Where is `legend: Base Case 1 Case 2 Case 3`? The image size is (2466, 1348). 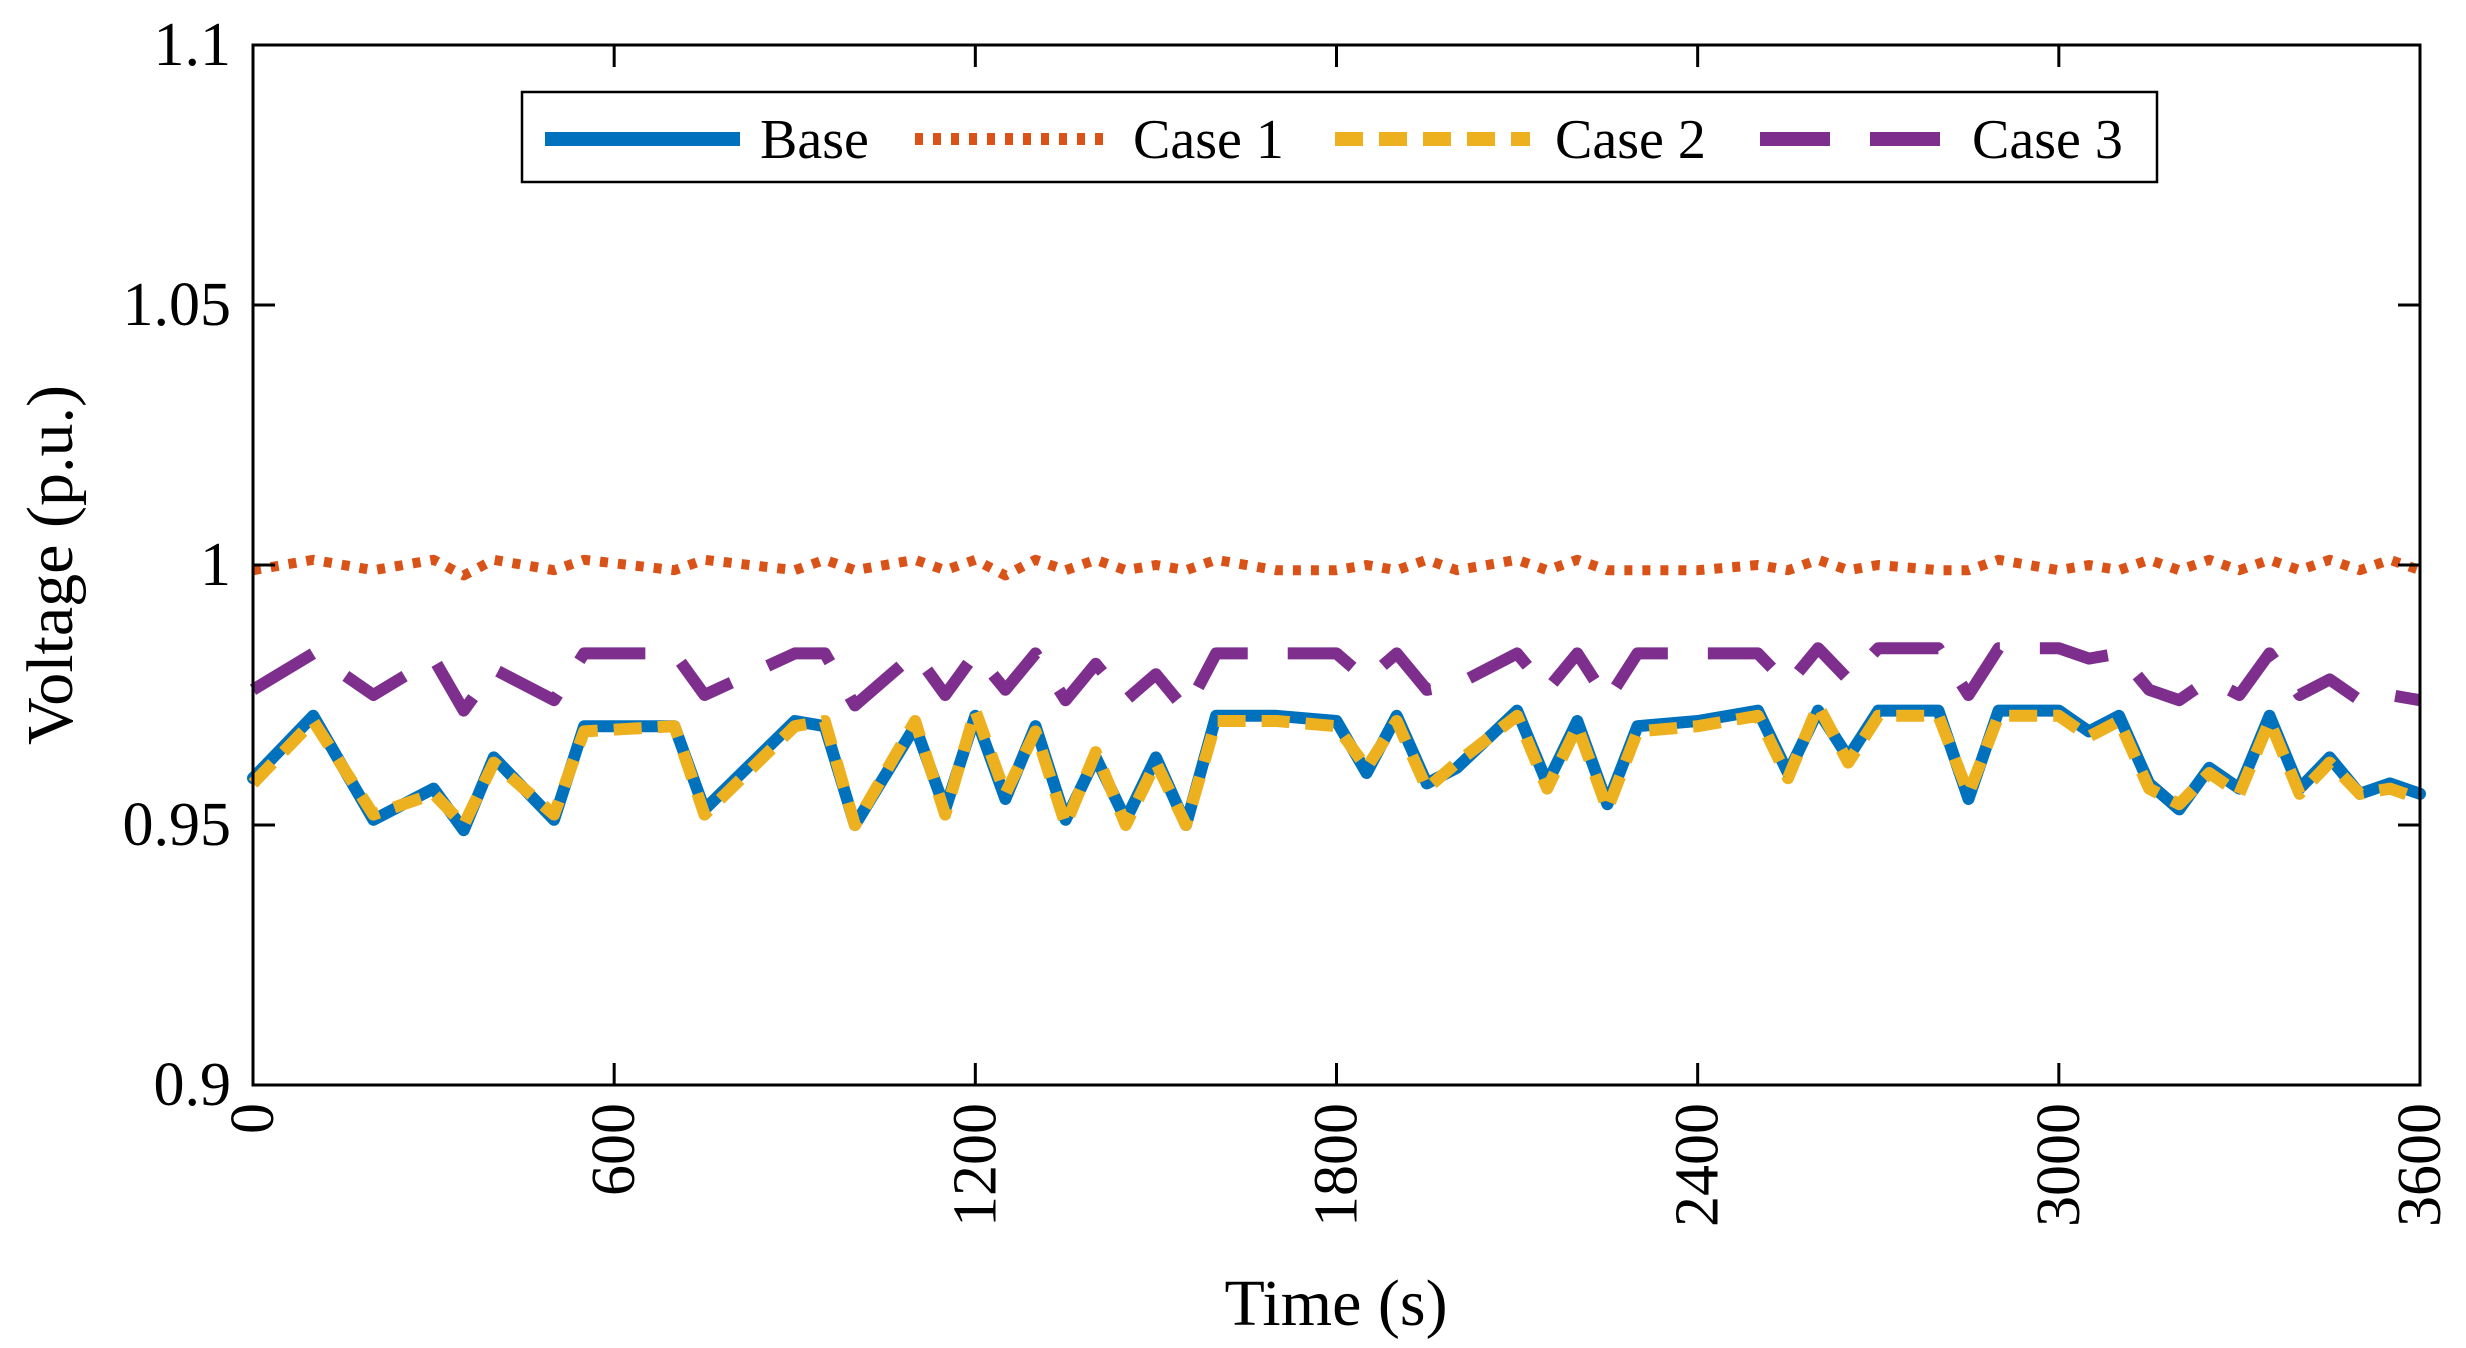 legend: Base Case 1 Case 2 Case 3 is located at coordinates (1339, 137).